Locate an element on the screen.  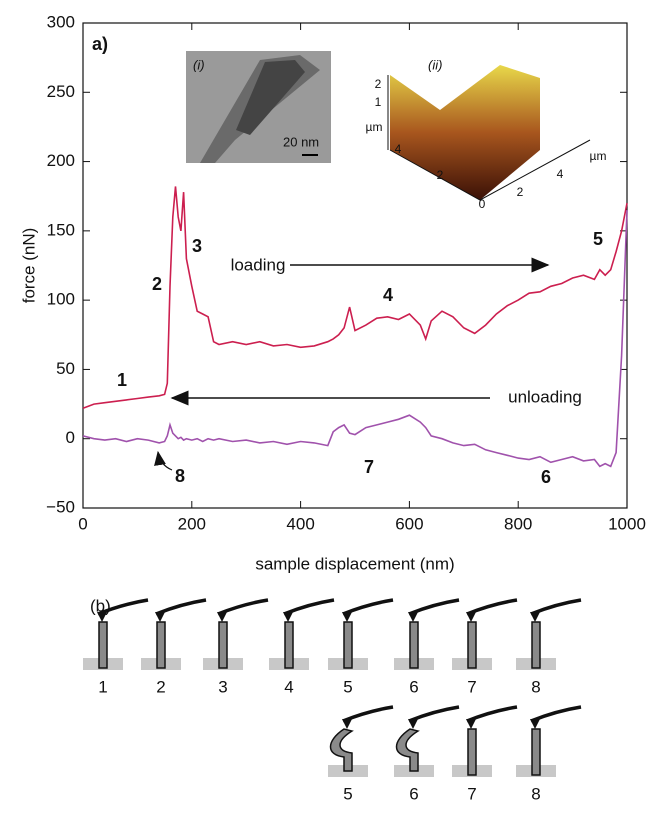
inset-label: (ii) is located at coordinates (435, 64).